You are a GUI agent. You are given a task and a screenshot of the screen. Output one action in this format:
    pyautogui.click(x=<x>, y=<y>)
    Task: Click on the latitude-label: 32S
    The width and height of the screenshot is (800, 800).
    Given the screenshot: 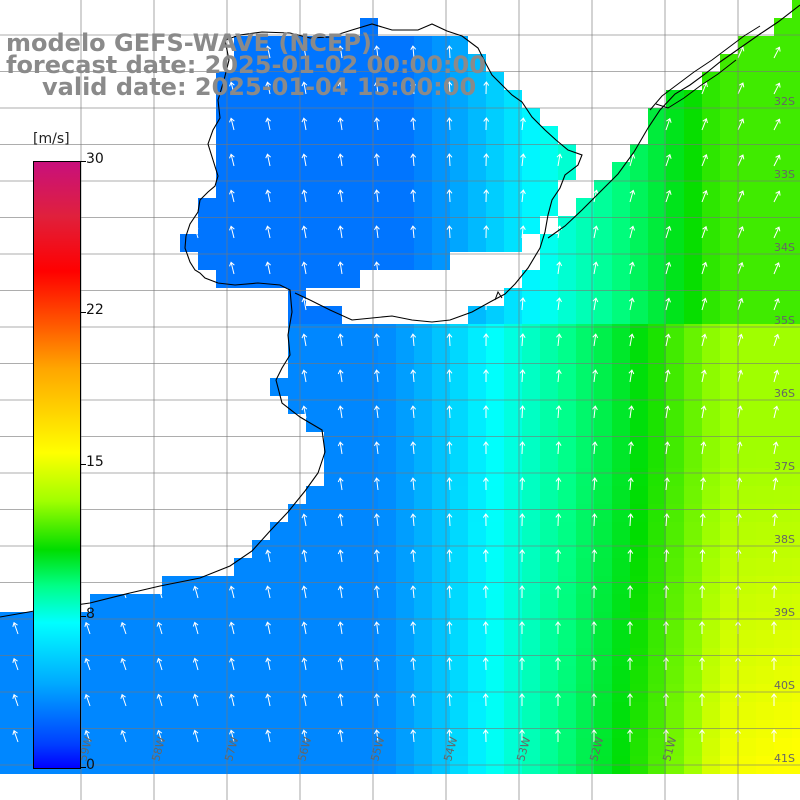 What is the action you would take?
    pyautogui.click(x=784, y=101)
    